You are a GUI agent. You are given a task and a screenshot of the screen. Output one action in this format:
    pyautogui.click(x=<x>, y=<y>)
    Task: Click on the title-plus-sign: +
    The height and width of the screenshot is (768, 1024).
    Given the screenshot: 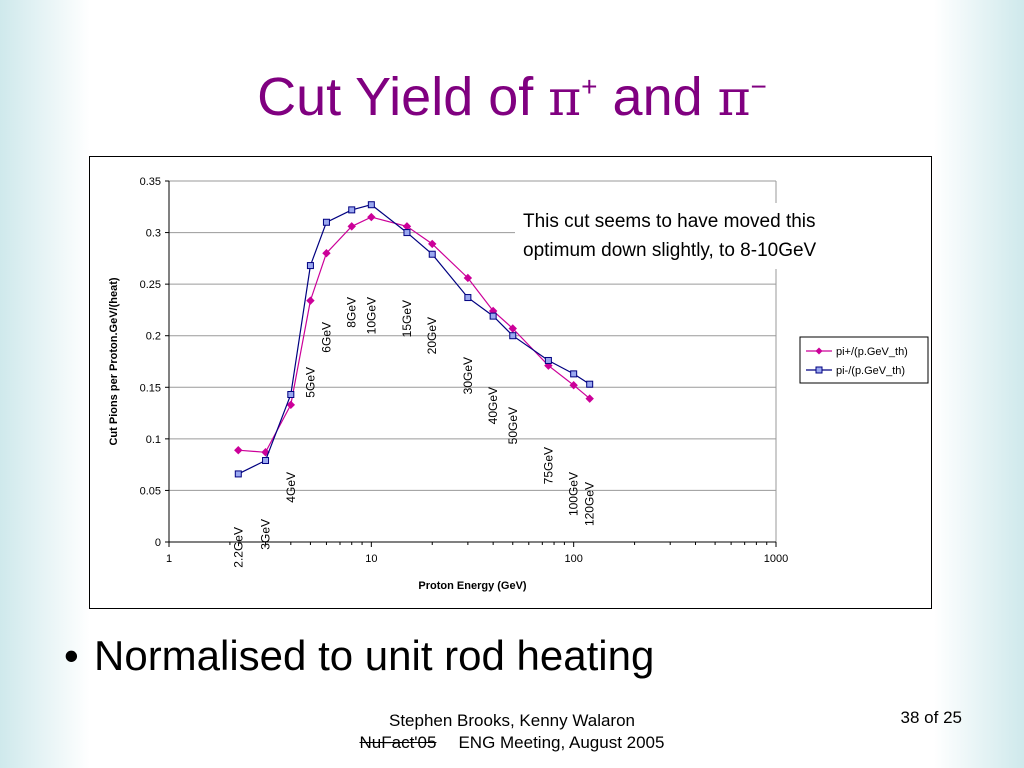 What is the action you would take?
    pyautogui.click(x=589, y=86)
    